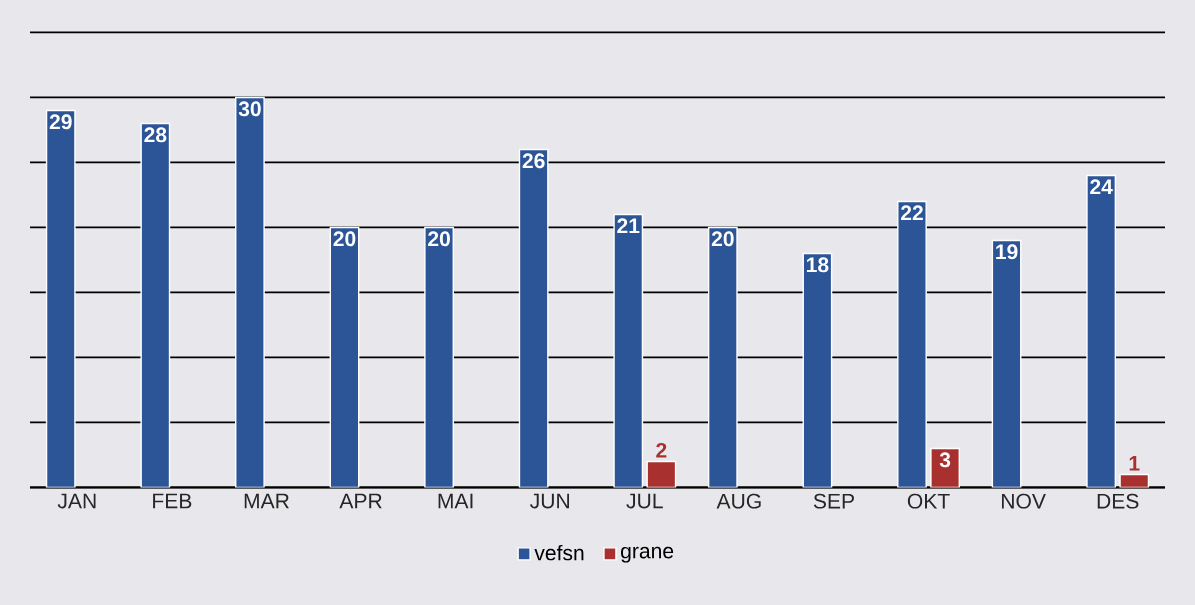 This screenshot has width=1195, height=605. What do you see at coordinates (1118, 501) in the screenshot?
I see `x-tick-label: DES` at bounding box center [1118, 501].